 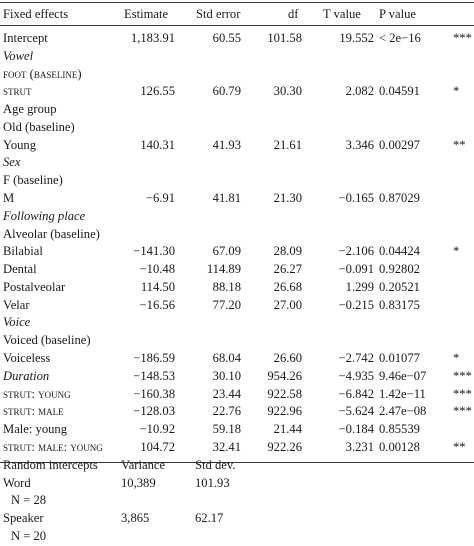 I want to click on std-error-cell: 60.79, so click(x=226, y=91).